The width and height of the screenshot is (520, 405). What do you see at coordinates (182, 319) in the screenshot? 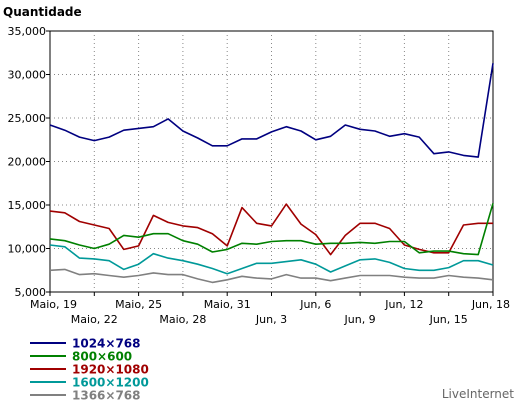
I see `x-tick-label: Maio, 28` at bounding box center [182, 319].